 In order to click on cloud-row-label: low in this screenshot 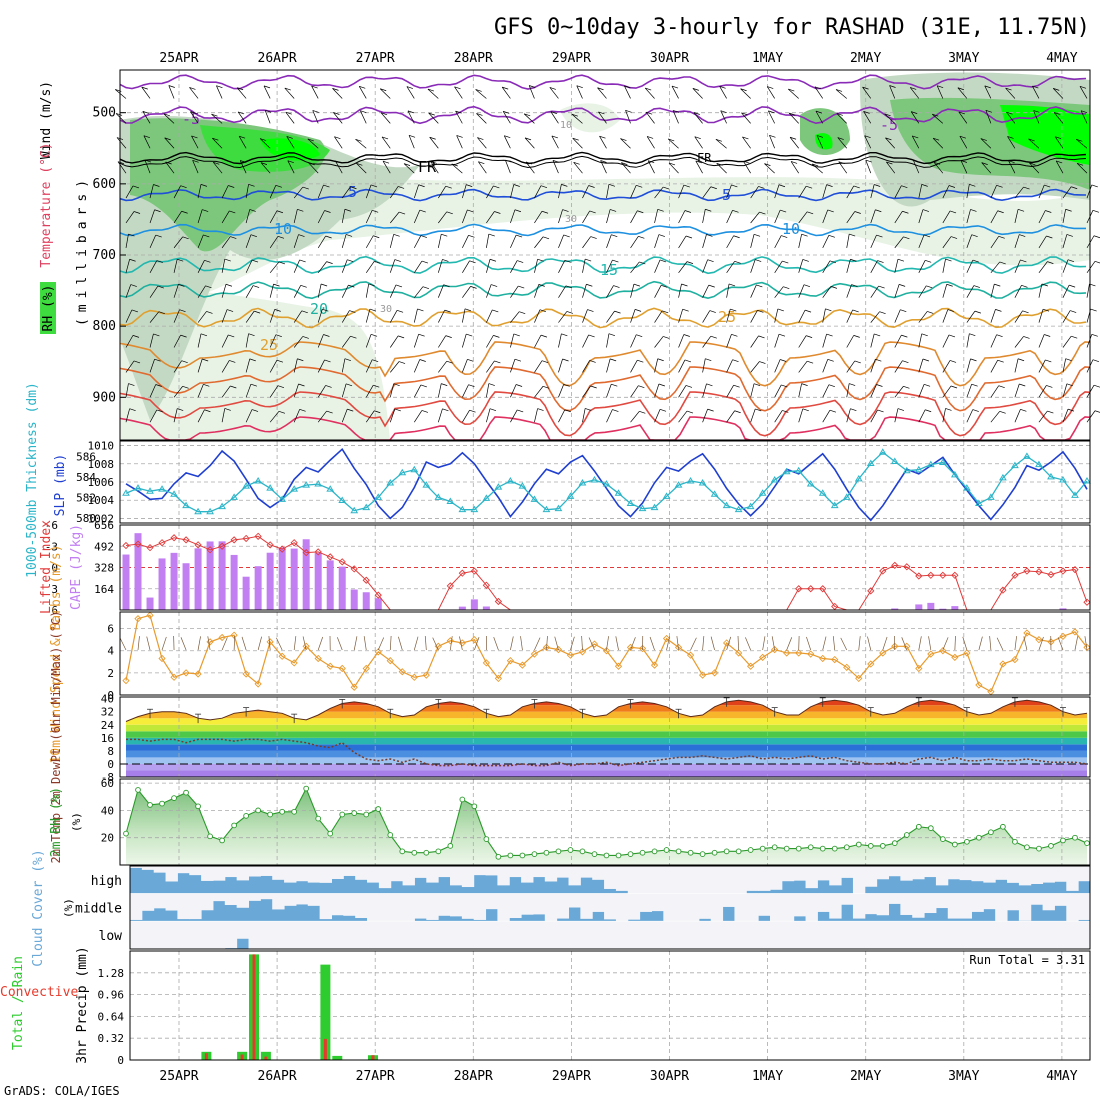, I will do `click(111, 936)`.